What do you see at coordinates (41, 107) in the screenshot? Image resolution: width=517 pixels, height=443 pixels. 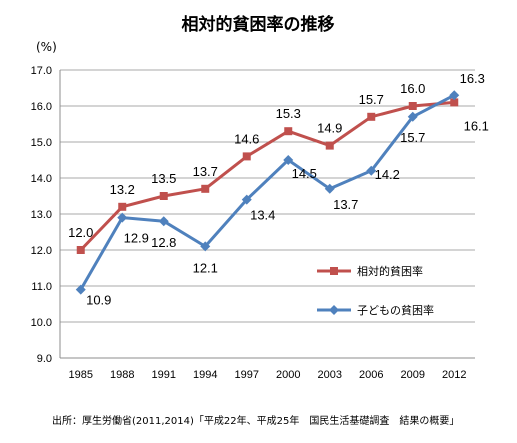 I see `y-tick-label: 16.0` at bounding box center [41, 107].